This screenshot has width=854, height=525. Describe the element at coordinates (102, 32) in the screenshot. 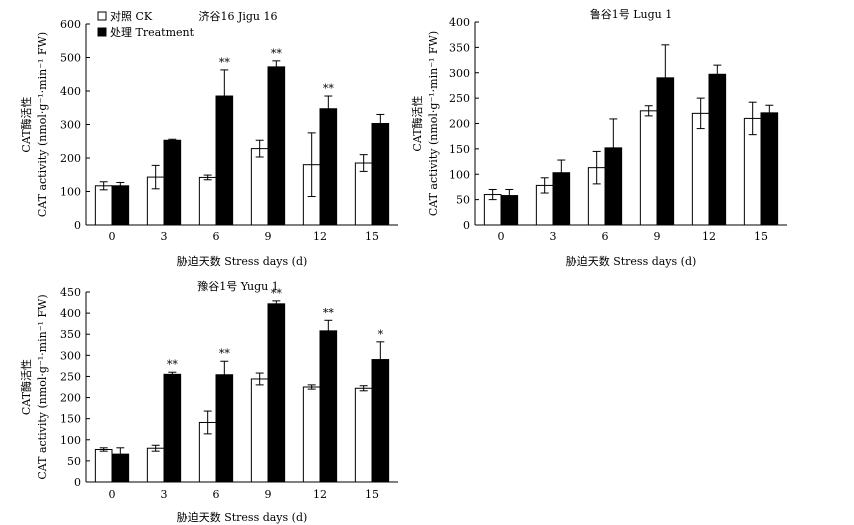

I see `legend-treatment-swatch` at that location.